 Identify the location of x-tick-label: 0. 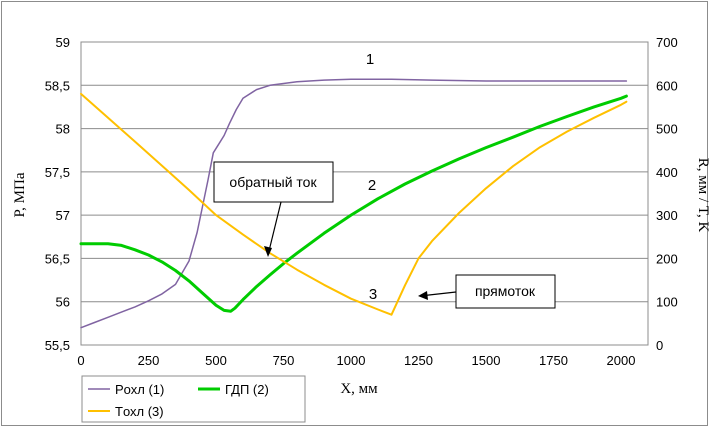
(80, 360).